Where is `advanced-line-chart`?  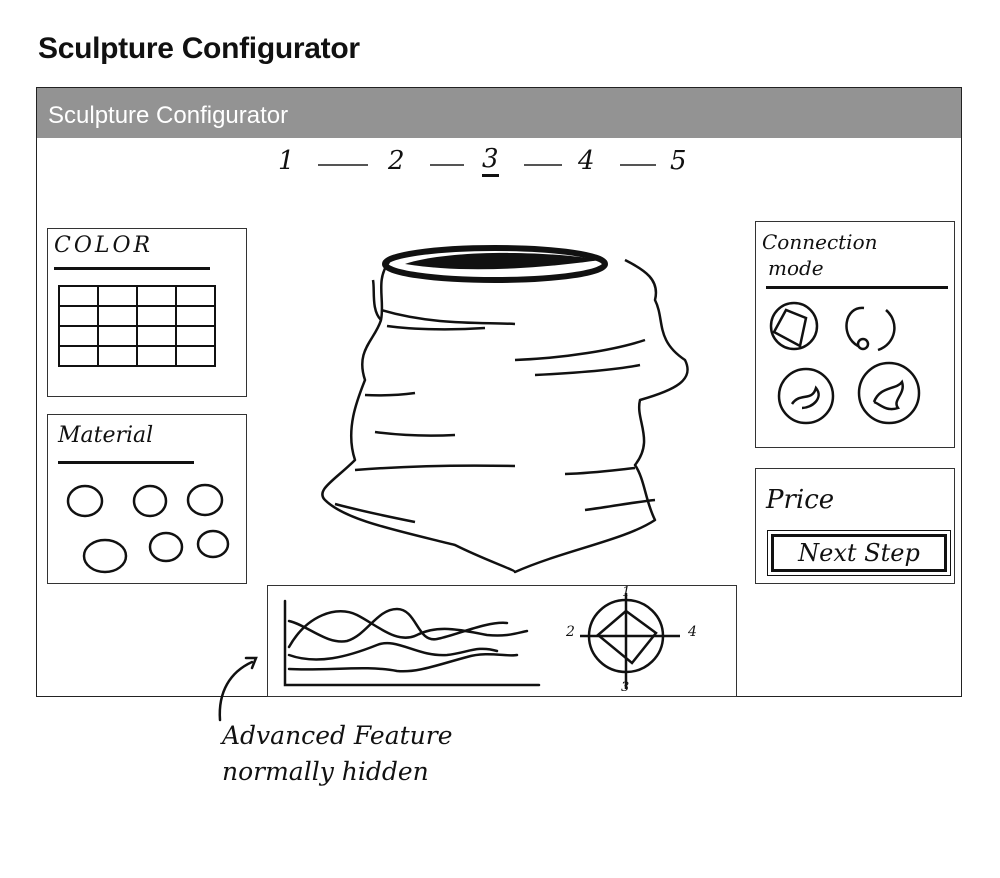 advanced-line-chart is located at coordinates (502, 641).